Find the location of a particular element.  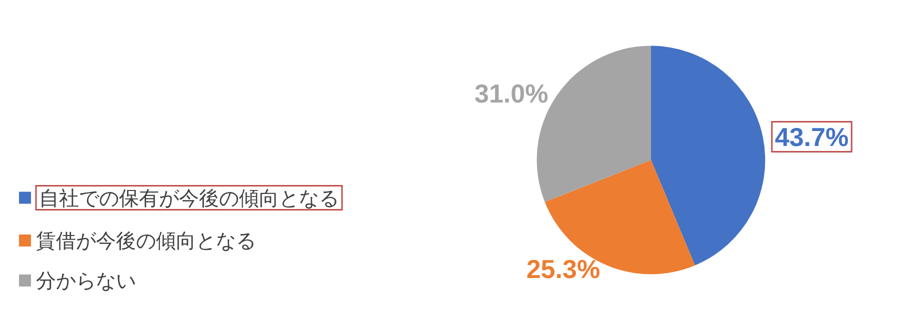

legend-label: 賃借が今後の傾向となる is located at coordinates (146, 240).